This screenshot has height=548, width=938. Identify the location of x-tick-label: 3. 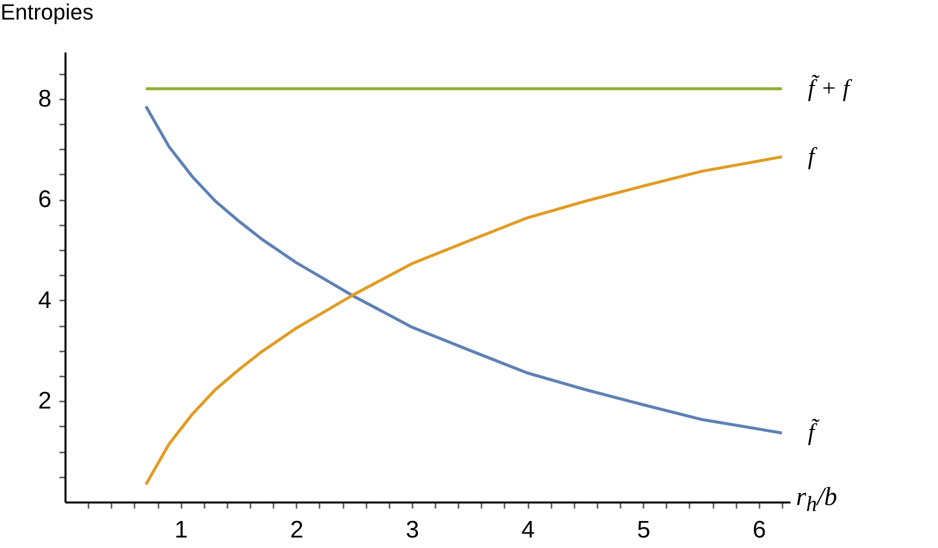
(413, 530).